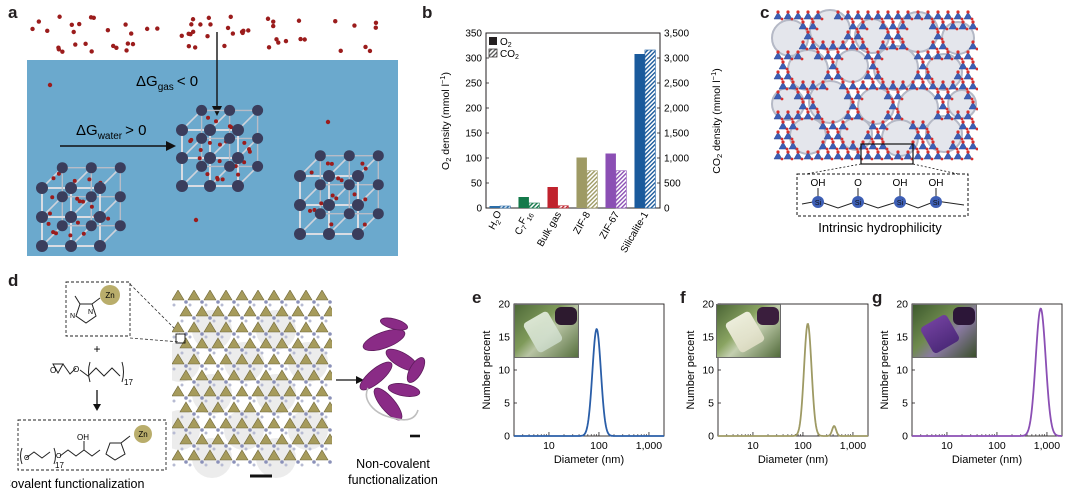  Describe the element at coordinates (676, 34) in the screenshot. I see `tick-label: 3,500` at that location.